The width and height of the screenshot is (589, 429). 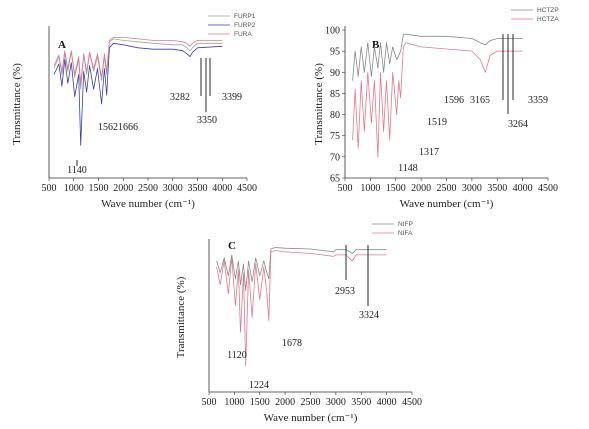 I want to click on series-line-hctzp, so click(x=437, y=57).